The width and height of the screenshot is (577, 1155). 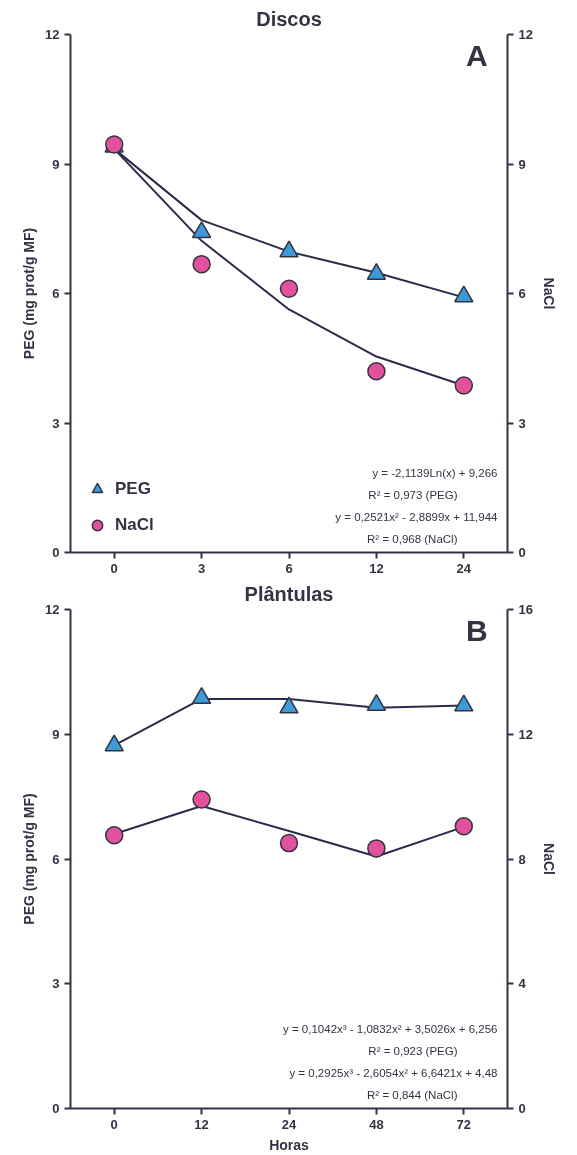 What do you see at coordinates (522, 984) in the screenshot?
I see `y2-tick-label: 4` at bounding box center [522, 984].